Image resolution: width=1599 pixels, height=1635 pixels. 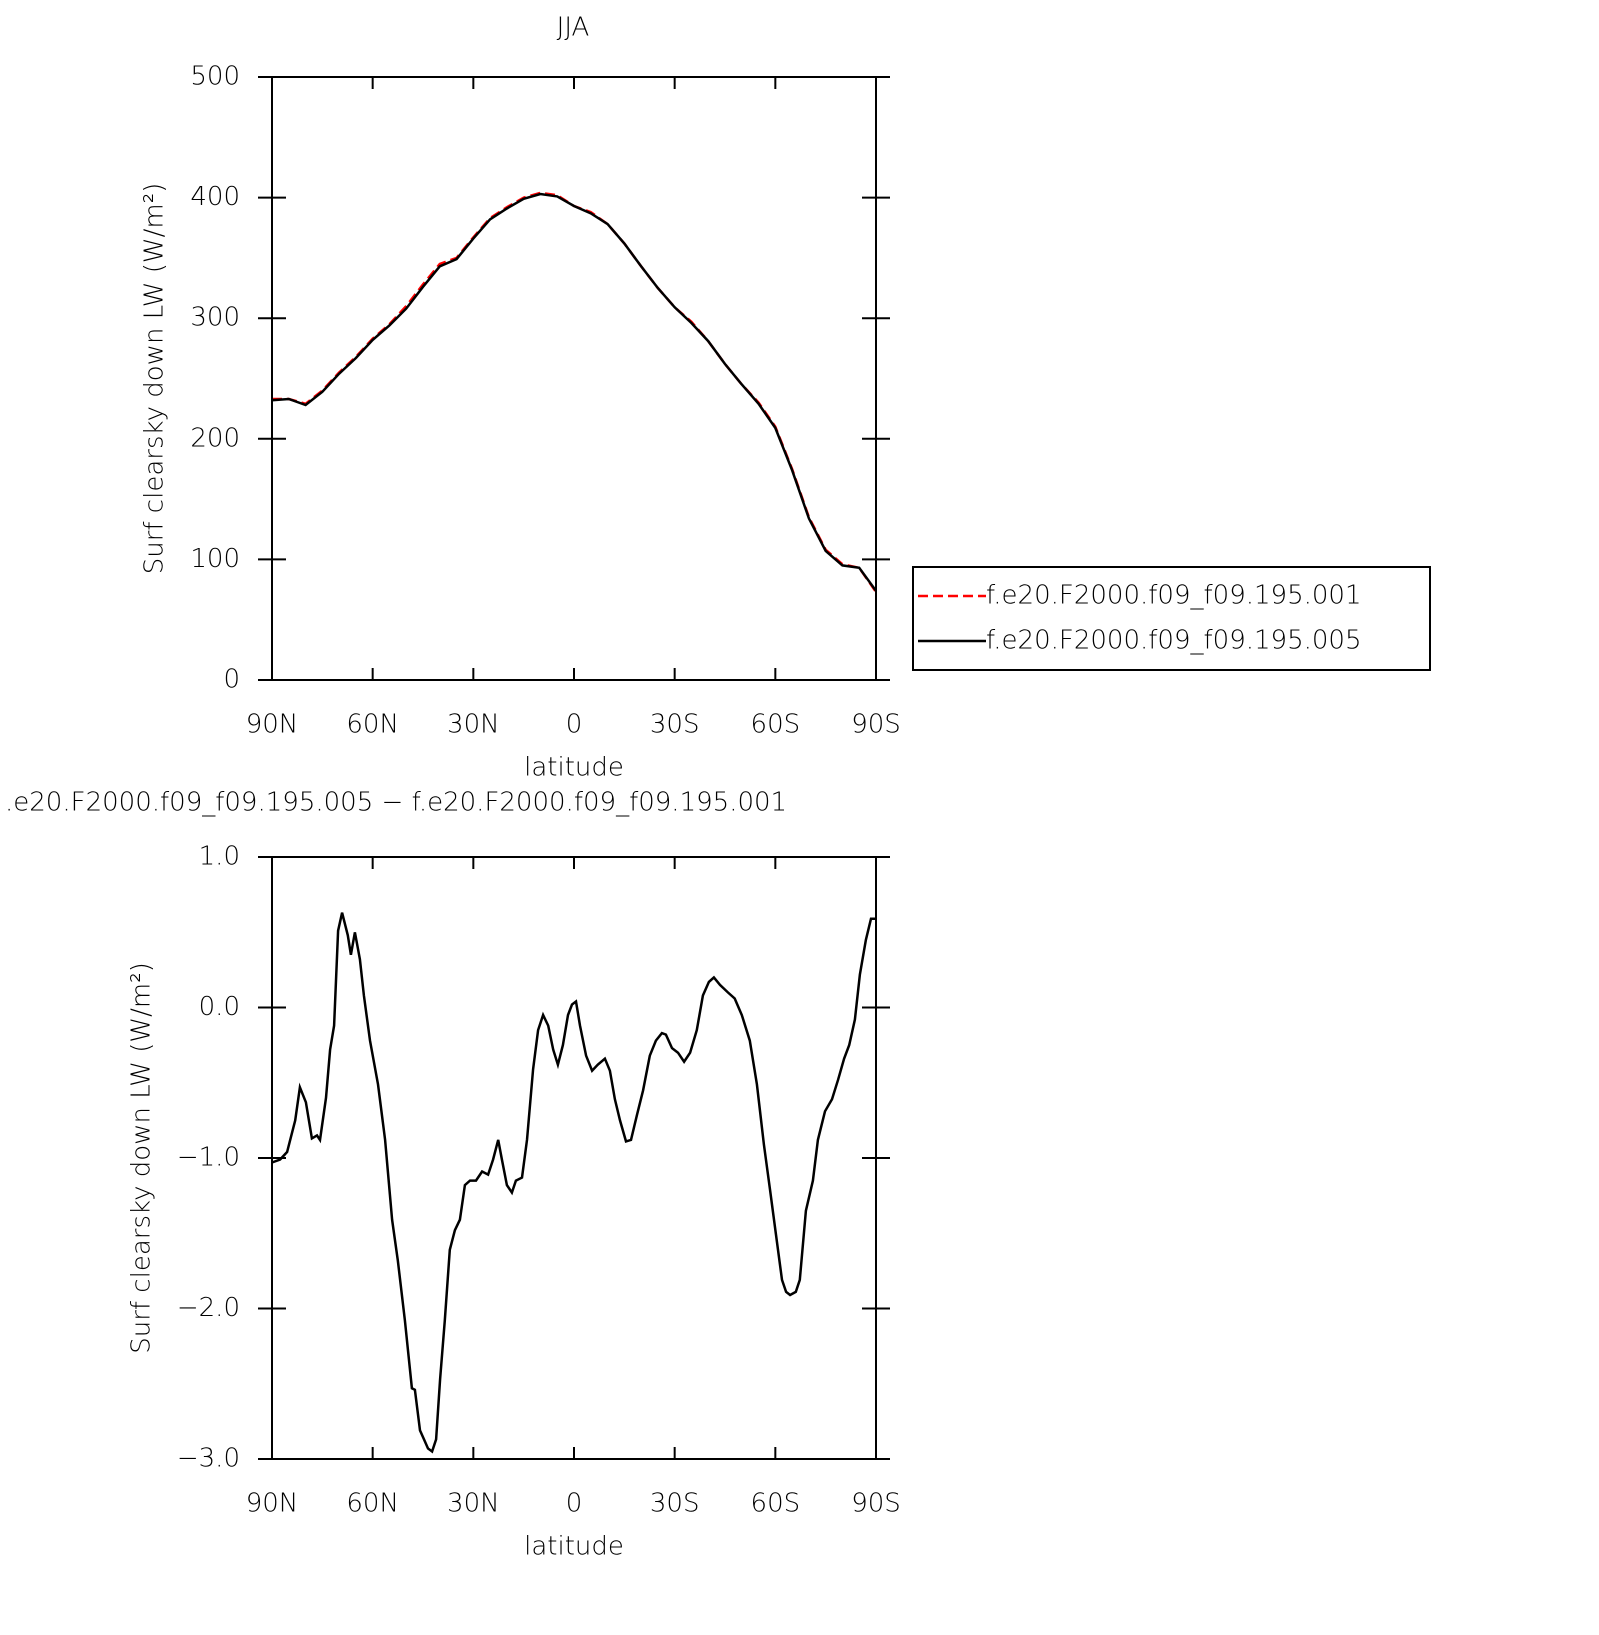 What do you see at coordinates (208, 1158) in the screenshot?
I see `y-tick-label: −1.0` at bounding box center [208, 1158].